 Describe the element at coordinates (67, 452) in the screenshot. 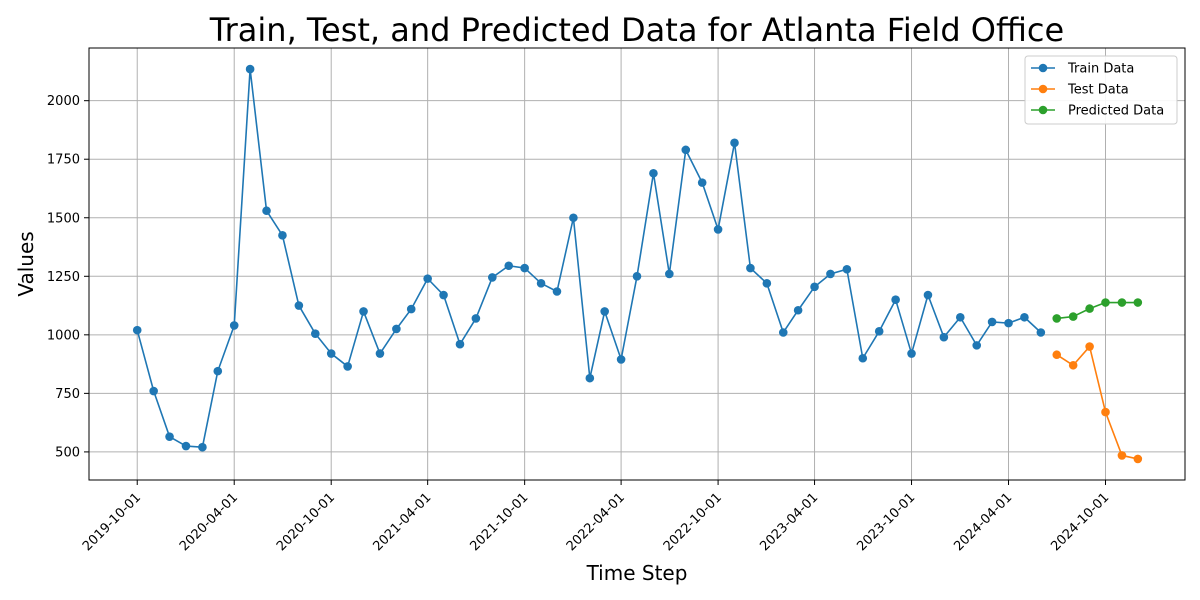

I see `y-tick-label: 500` at that location.